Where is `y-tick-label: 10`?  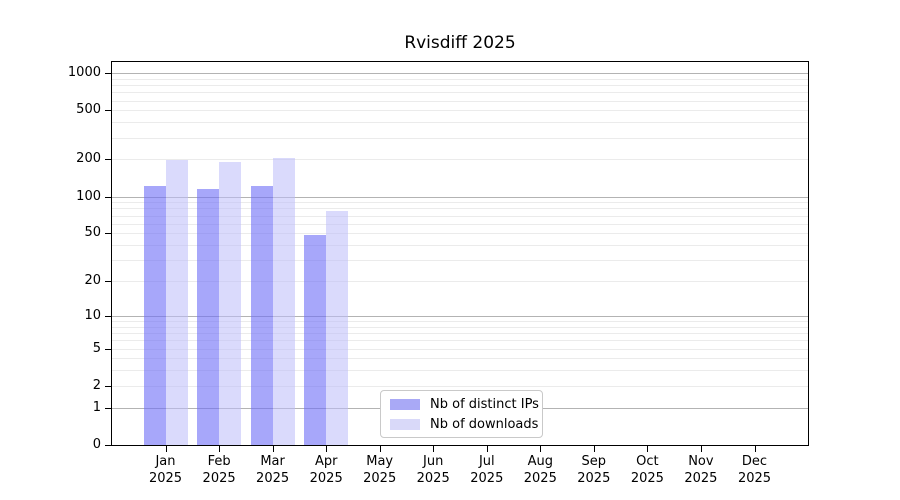
y-tick-label: 10 is located at coordinates (92, 315).